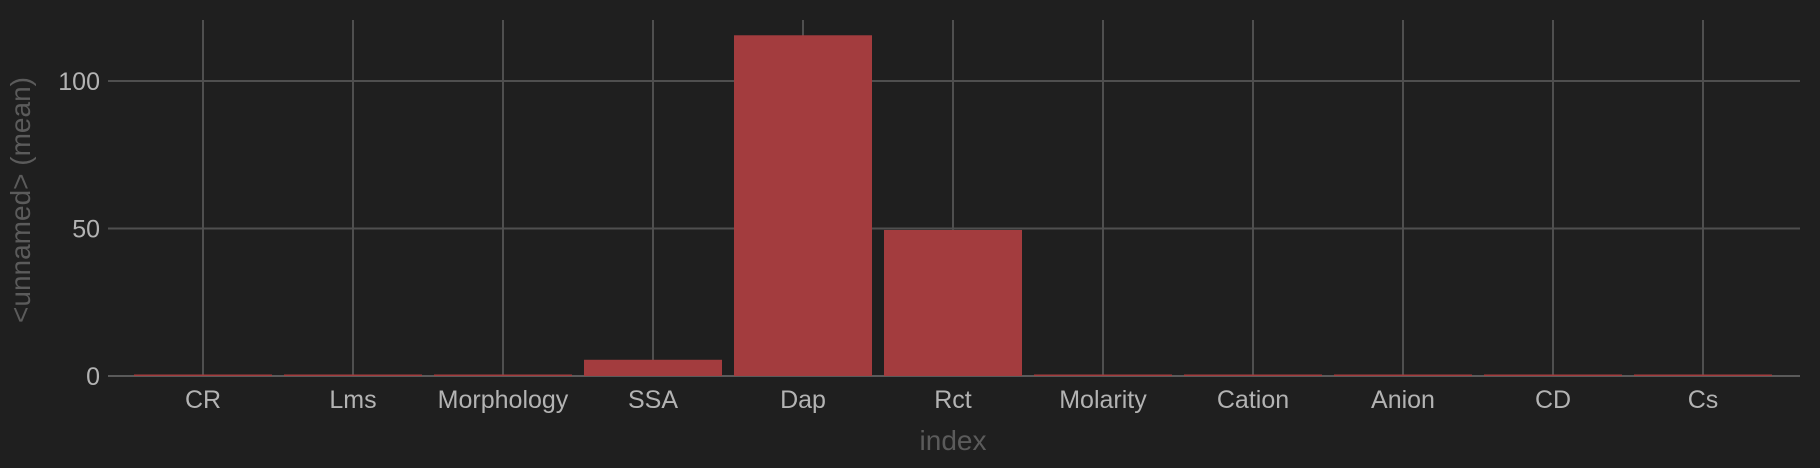 Image resolution: width=1820 pixels, height=468 pixels. I want to click on y-tick-label: 0, so click(93, 377).